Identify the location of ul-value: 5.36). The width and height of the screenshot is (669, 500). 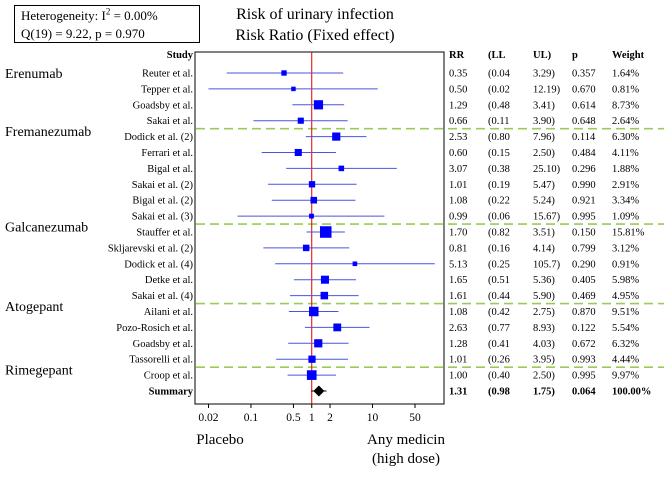
(544, 280).